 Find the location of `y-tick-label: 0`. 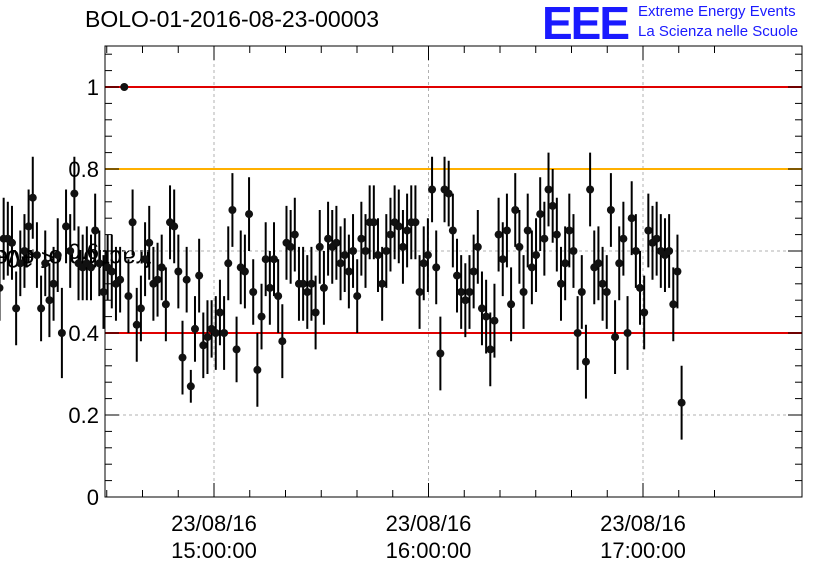

y-tick-label: 0 is located at coordinates (93, 497).